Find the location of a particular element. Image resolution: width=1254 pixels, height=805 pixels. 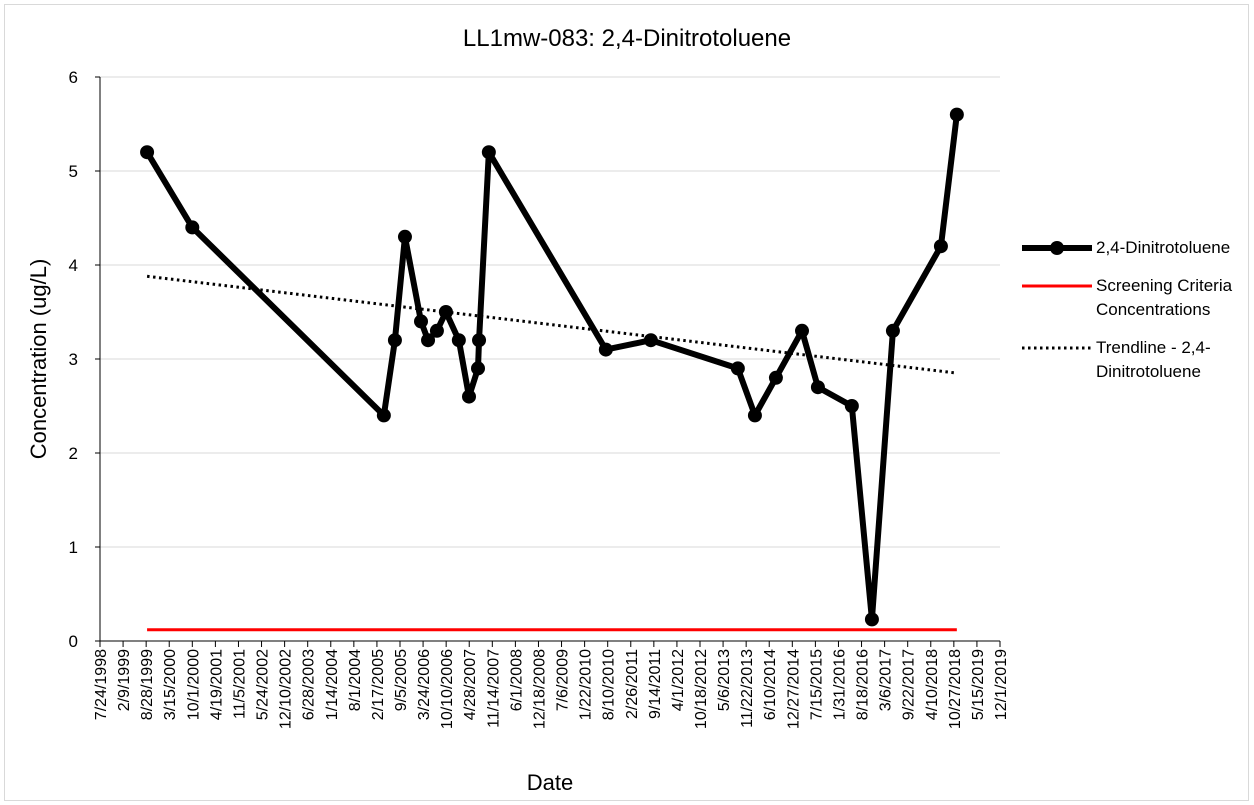

x-tick-label: 10/18/2012 is located at coordinates (701, 689).